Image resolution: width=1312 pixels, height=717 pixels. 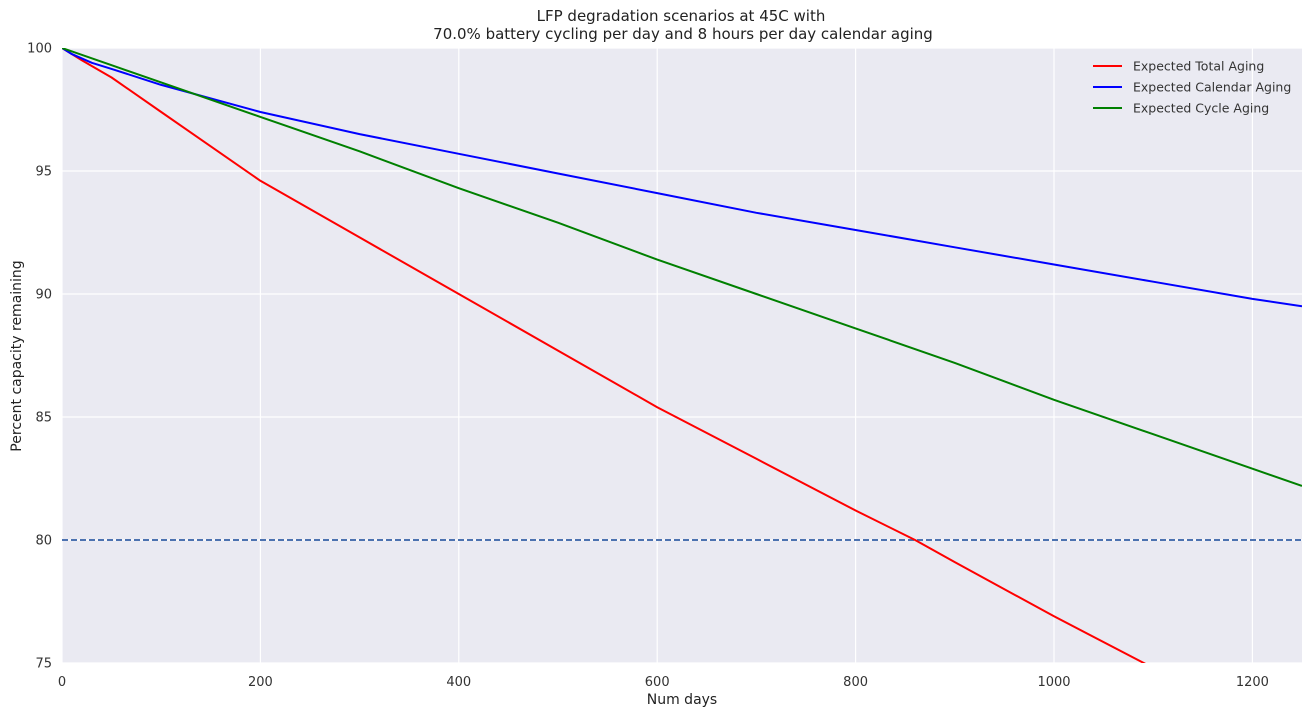 I want to click on x-tick-label: 600, so click(x=657, y=682).